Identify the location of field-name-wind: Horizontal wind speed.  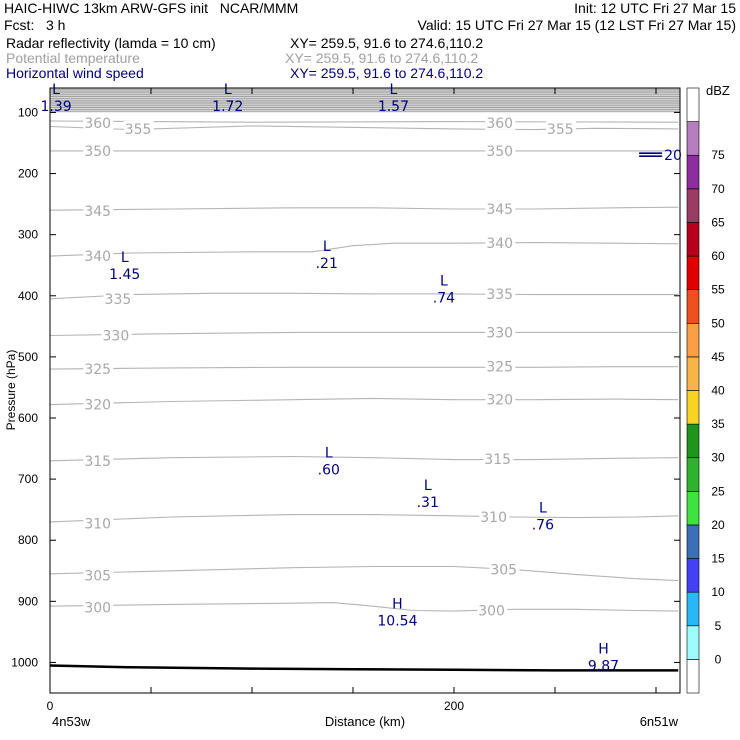
(75, 73).